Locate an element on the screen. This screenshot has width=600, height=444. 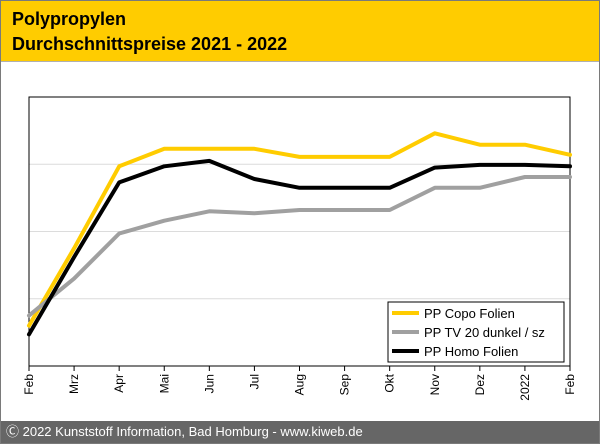
chart-title-line2: Durchschnittspreise 2021 - 2022 is located at coordinates (150, 44).